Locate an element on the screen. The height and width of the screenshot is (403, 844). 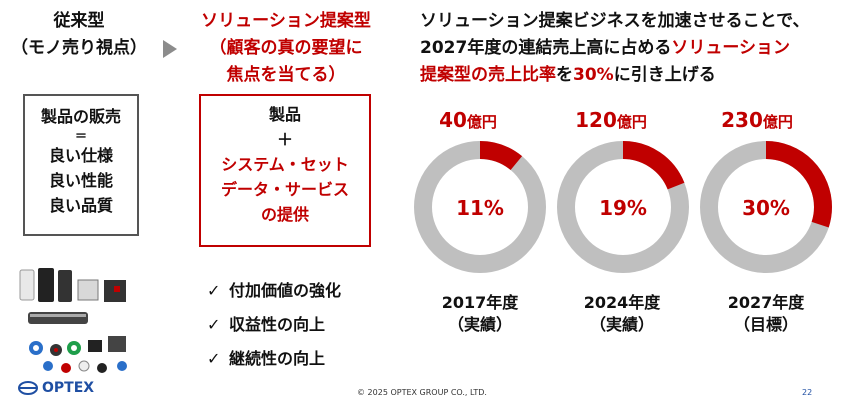
year-label: 2017年度 （実績） is located at coordinates (480, 314).